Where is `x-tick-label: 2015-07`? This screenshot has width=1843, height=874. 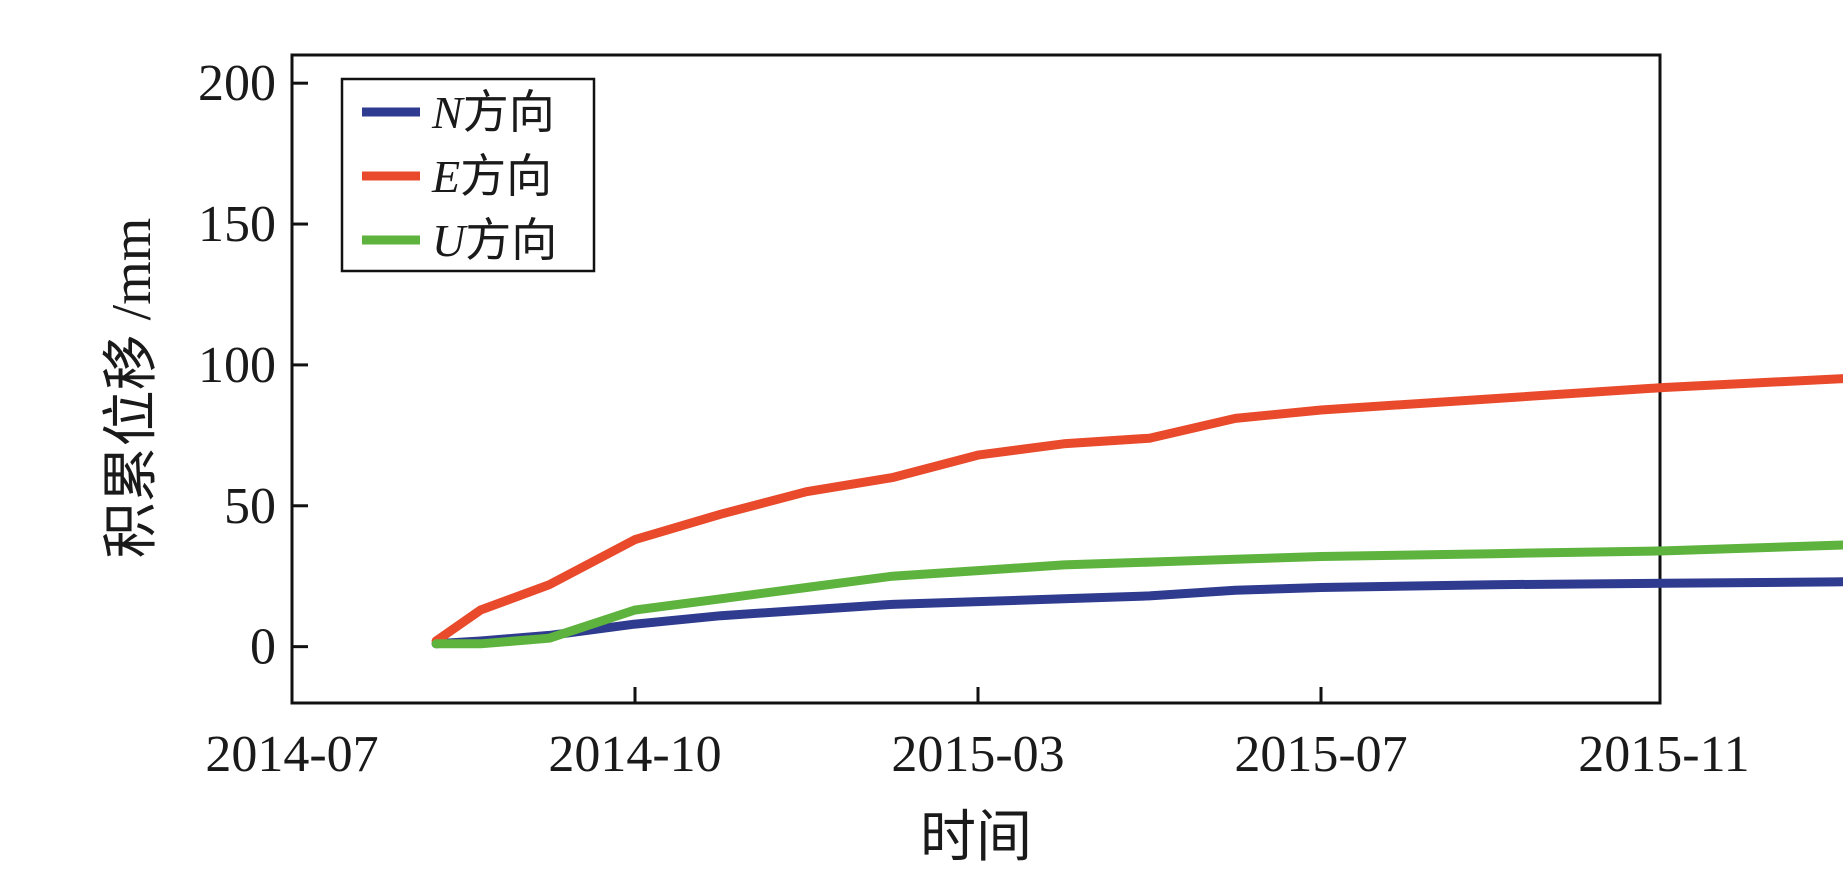 x-tick-label: 2015-07 is located at coordinates (1320, 754).